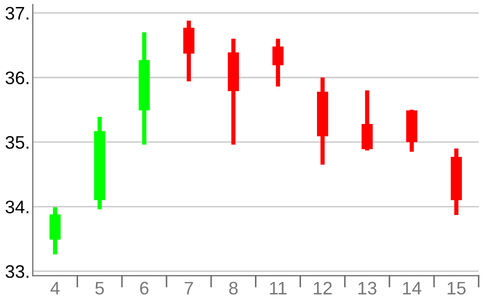 The image size is (482, 303). What do you see at coordinates (278, 62) in the screenshot?
I see `candlestick` at bounding box center [278, 62].